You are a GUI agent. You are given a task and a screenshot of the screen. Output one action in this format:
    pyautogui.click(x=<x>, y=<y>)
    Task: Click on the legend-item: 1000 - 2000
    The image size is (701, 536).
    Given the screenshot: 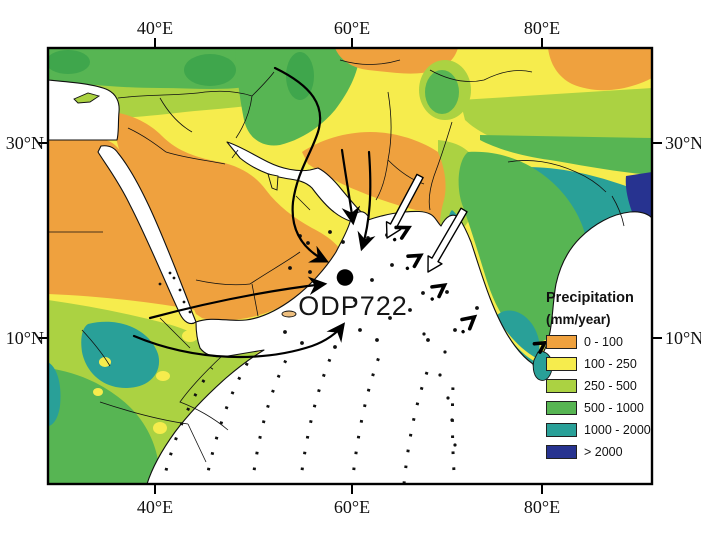 What is the action you would take?
    pyautogui.click(x=605, y=429)
    